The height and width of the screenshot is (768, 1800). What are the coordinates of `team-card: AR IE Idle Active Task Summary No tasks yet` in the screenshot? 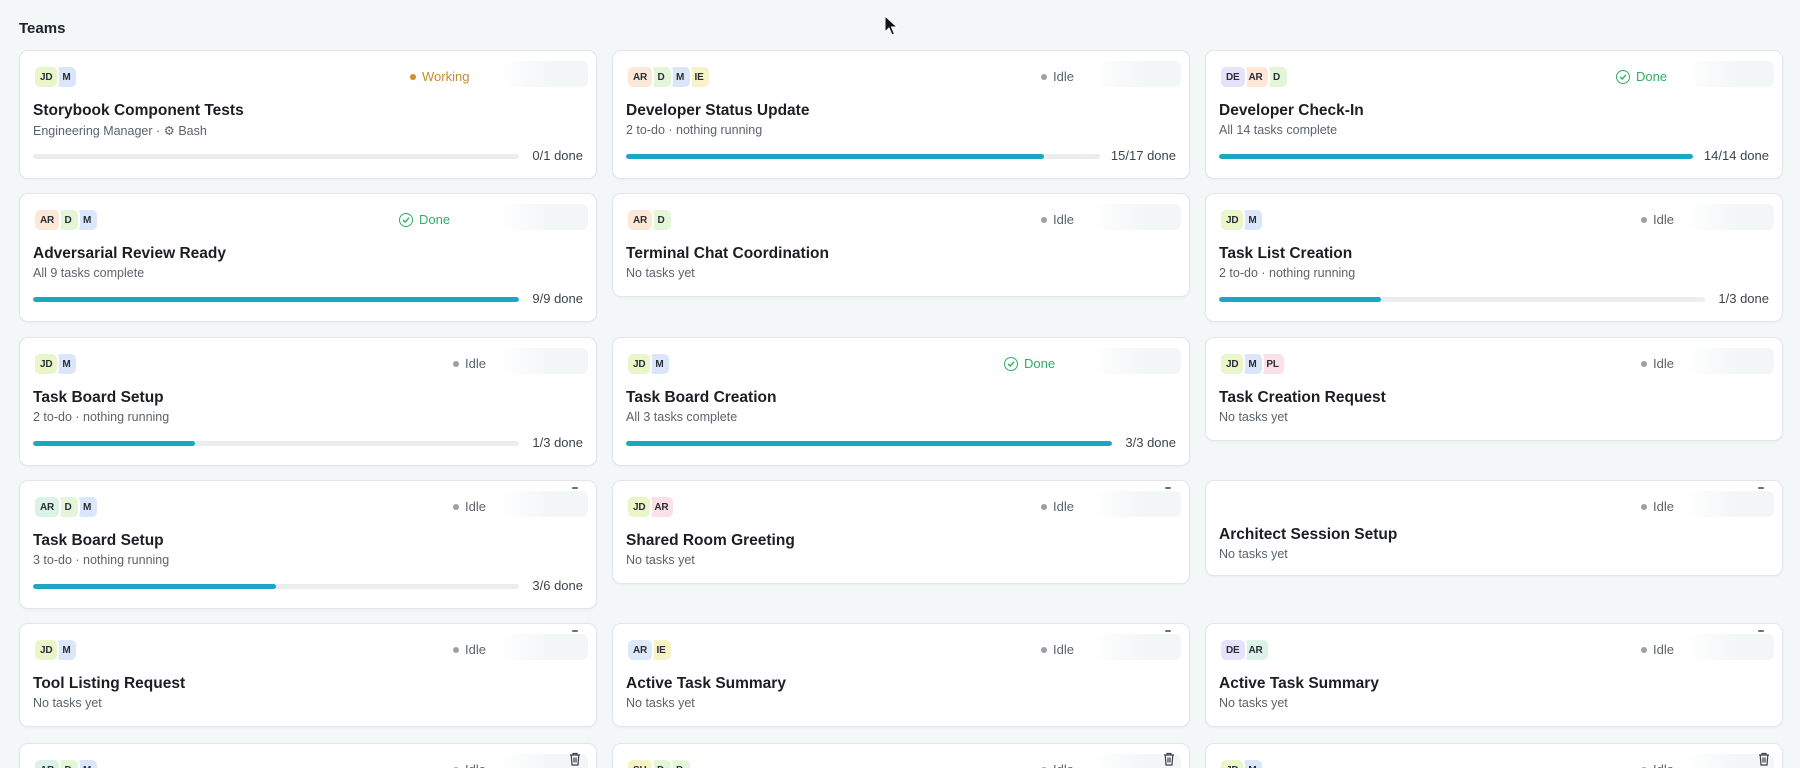 It's located at (901, 675).